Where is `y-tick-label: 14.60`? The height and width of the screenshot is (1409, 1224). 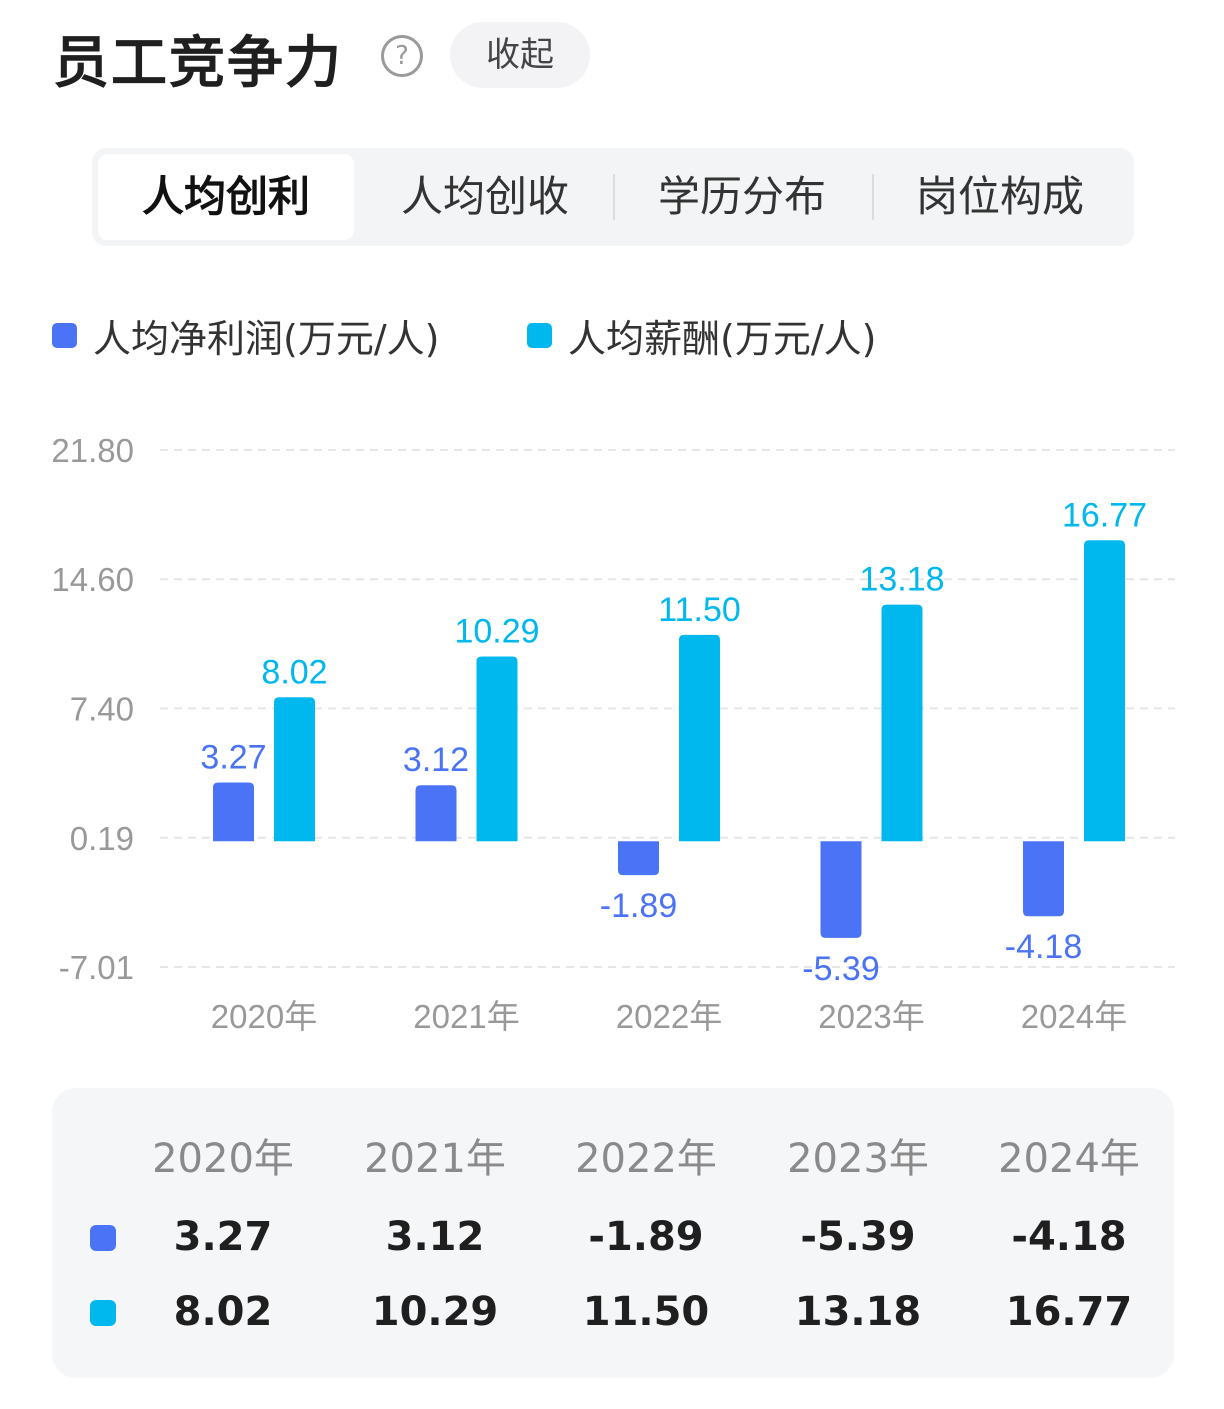
y-tick-label: 14.60 is located at coordinates (92, 579).